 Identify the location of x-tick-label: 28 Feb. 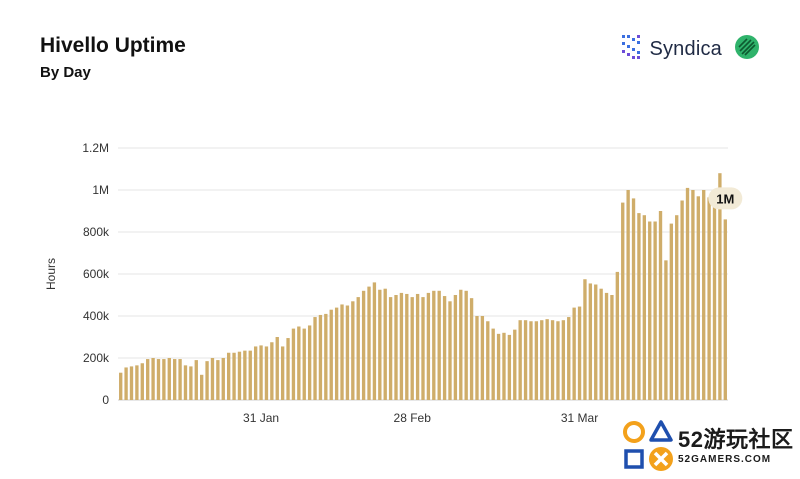
(413, 418).